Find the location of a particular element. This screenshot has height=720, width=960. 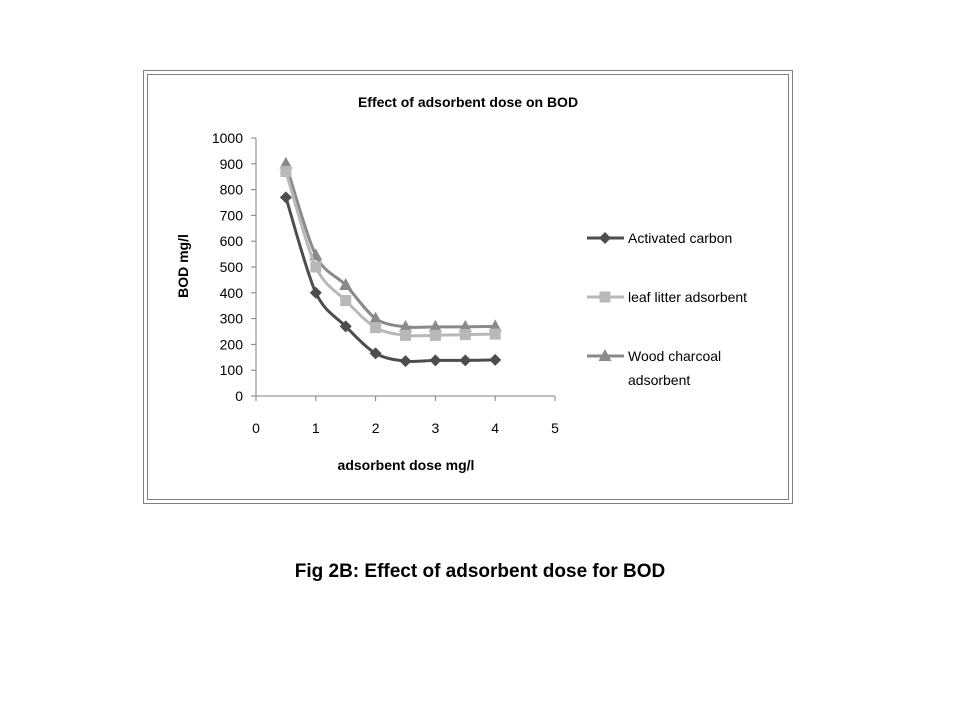

y-tick-label: 700 is located at coordinates (232, 215).